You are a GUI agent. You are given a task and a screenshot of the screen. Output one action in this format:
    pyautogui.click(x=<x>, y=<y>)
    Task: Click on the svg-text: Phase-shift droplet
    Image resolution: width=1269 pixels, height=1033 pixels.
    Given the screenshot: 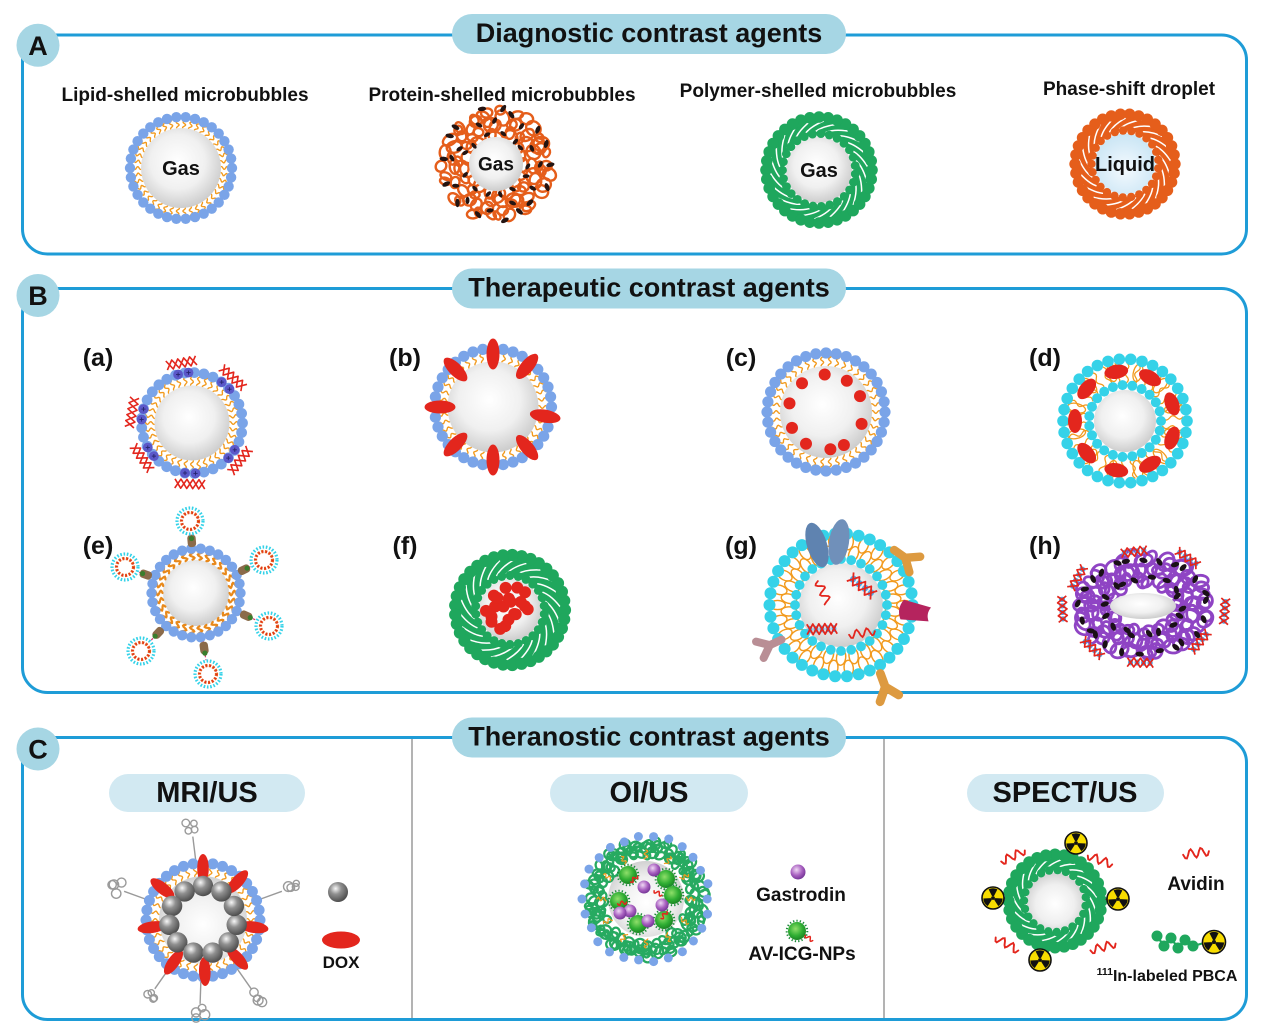 What is the action you would take?
    pyautogui.click(x=1129, y=89)
    